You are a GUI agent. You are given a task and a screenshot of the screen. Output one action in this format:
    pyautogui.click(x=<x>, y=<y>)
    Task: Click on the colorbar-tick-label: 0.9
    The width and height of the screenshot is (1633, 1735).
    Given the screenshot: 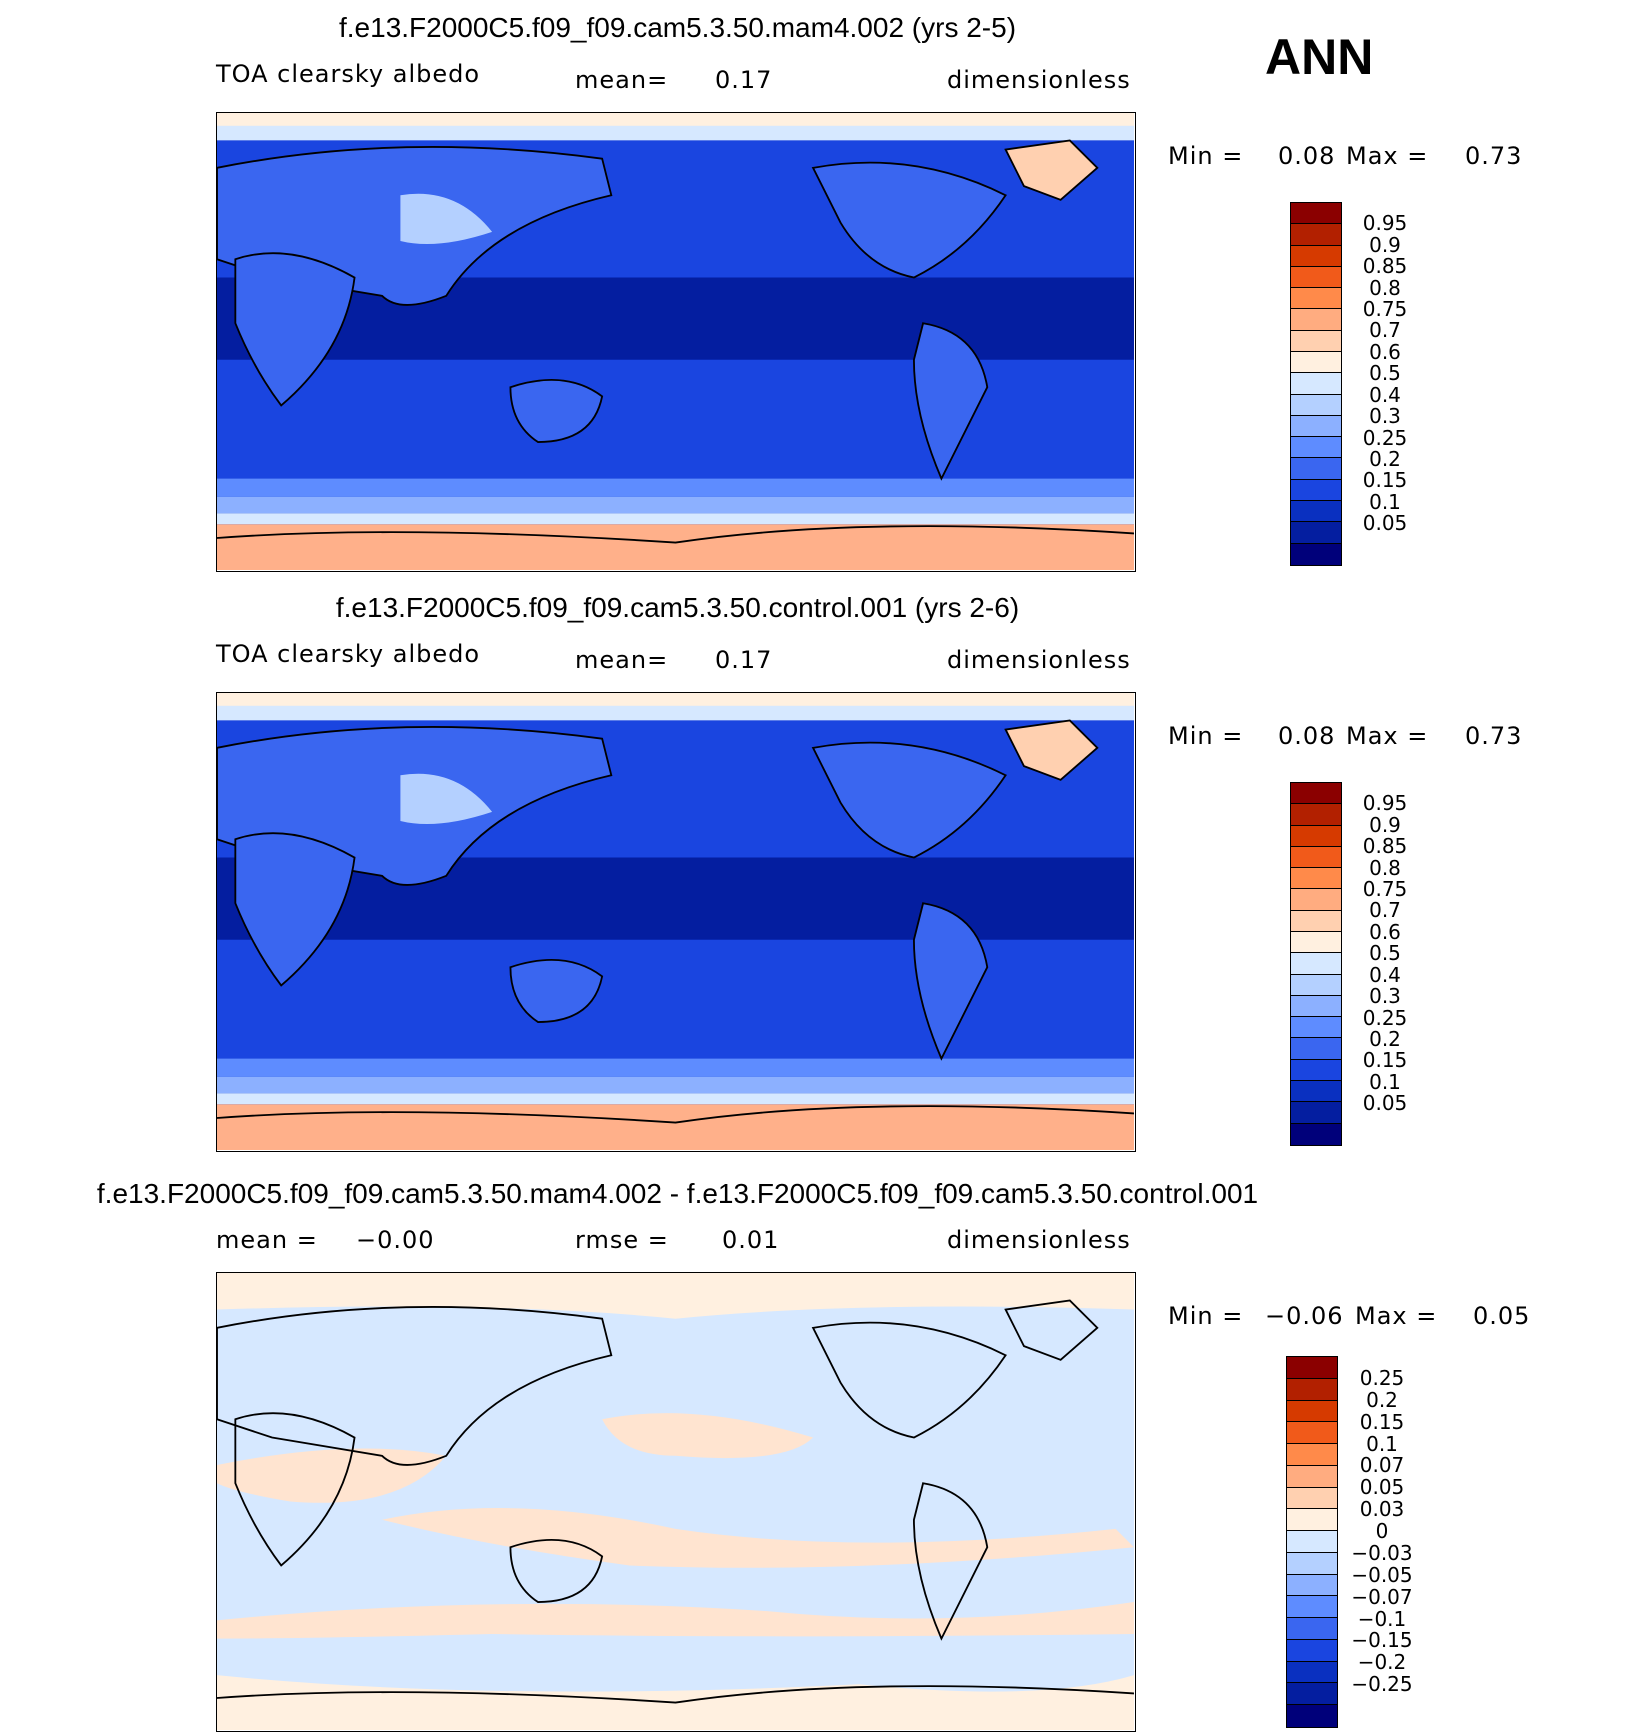 What is the action you would take?
    pyautogui.click(x=1385, y=244)
    